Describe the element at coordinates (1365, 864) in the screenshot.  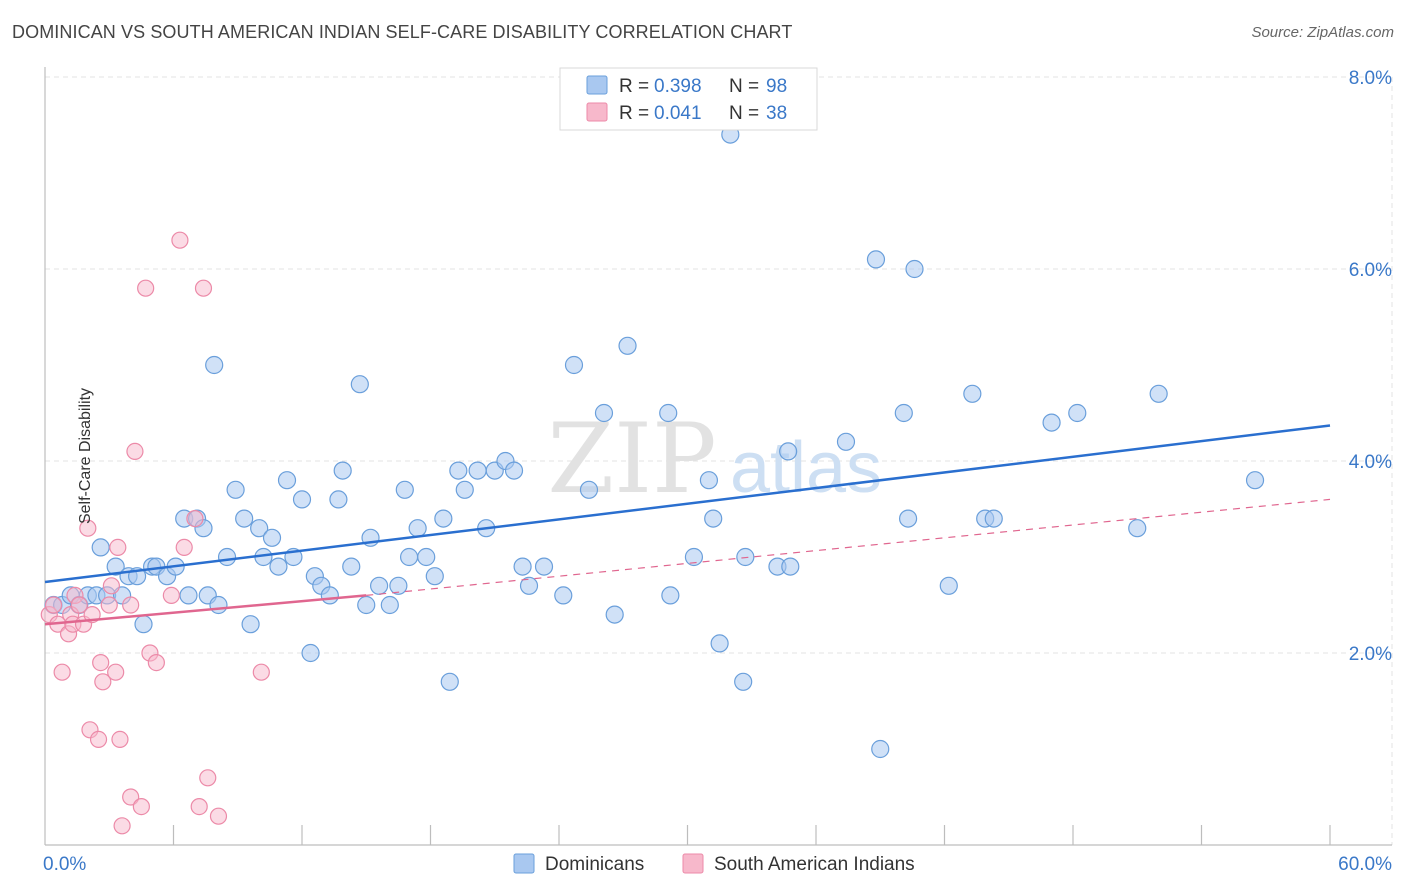
I see `x-tick-label-max: 60.0%` at that location.